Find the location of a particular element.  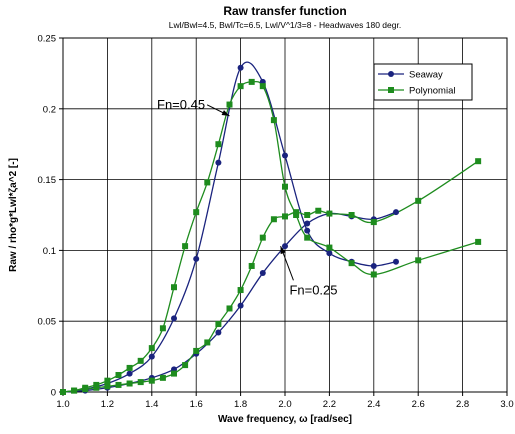

x-tick-label: 3.0 is located at coordinates (506, 404).